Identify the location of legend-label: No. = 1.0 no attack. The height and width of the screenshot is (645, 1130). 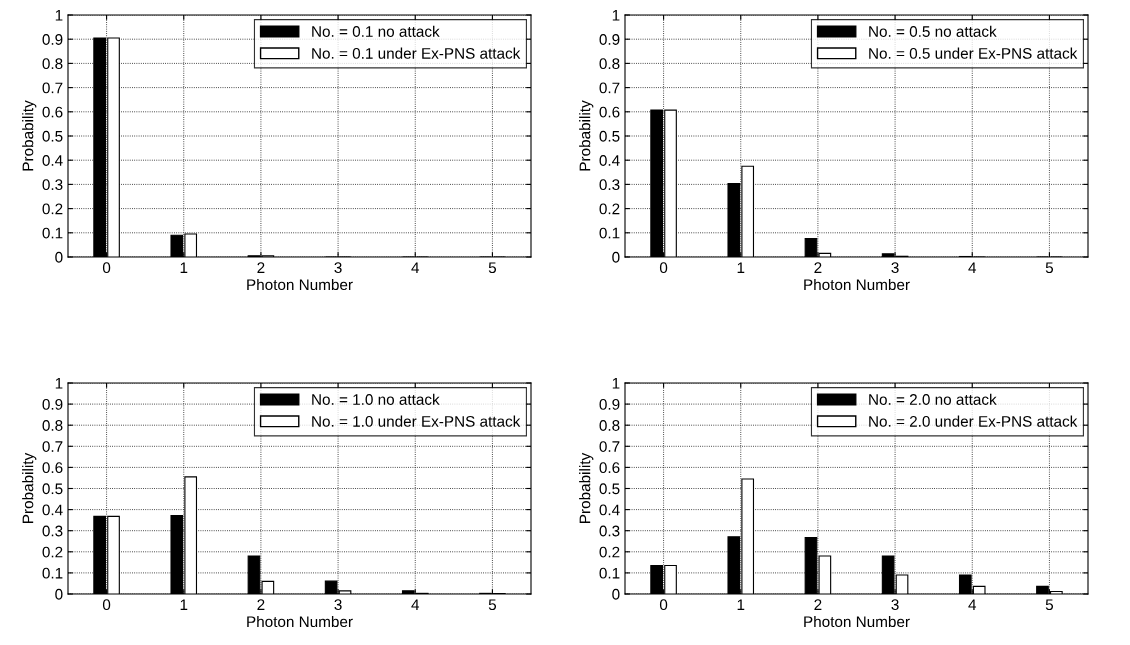
(376, 399).